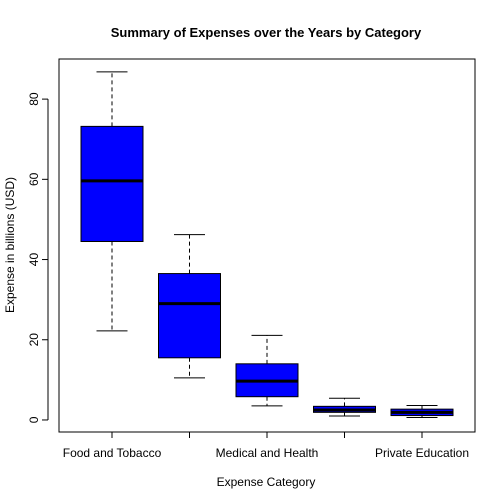  Describe the element at coordinates (267, 370) in the screenshot. I see `box-medical-and-health` at that location.